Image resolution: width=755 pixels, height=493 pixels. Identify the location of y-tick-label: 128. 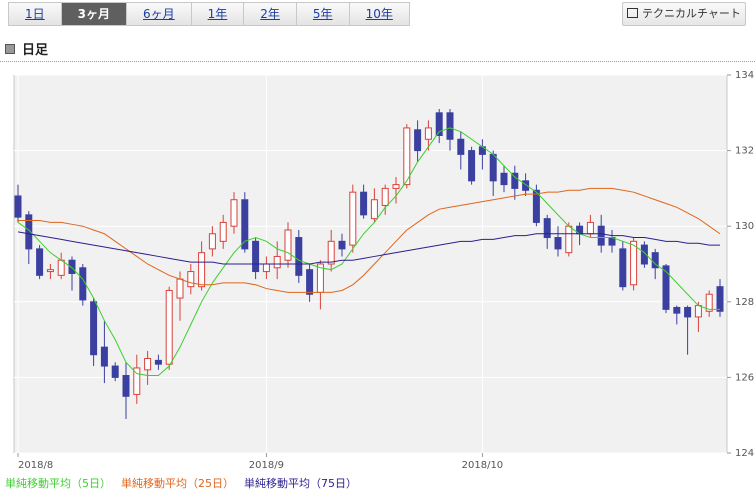
(744, 302).